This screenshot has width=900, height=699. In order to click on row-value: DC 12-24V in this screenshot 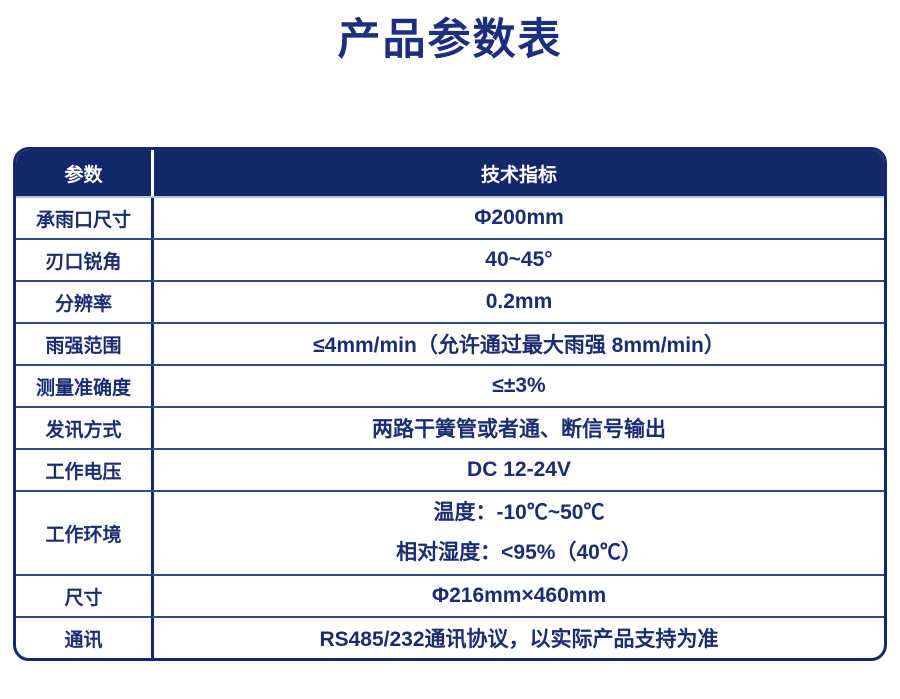, I will do `click(519, 470)`.